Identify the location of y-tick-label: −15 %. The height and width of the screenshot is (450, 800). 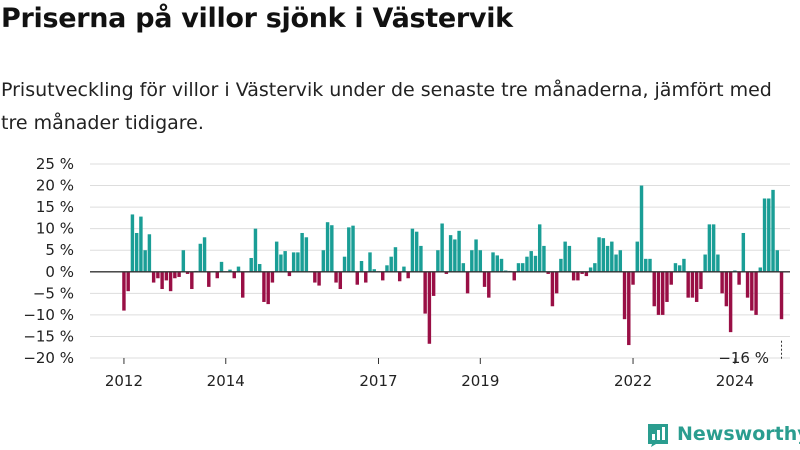
(48, 336).